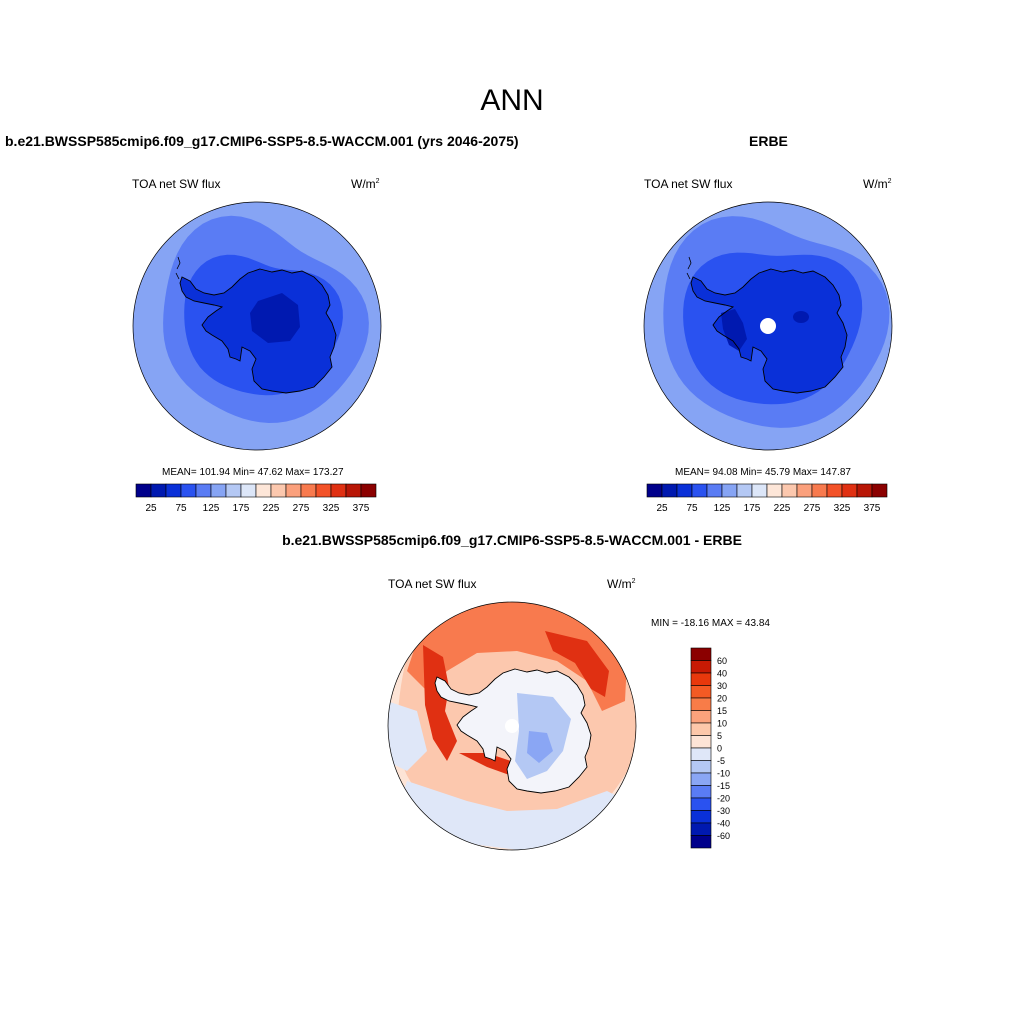 This screenshot has width=1024, height=1024. Describe the element at coordinates (540, 747) in the screenshot. I see `diff-negative-patch` at that location.